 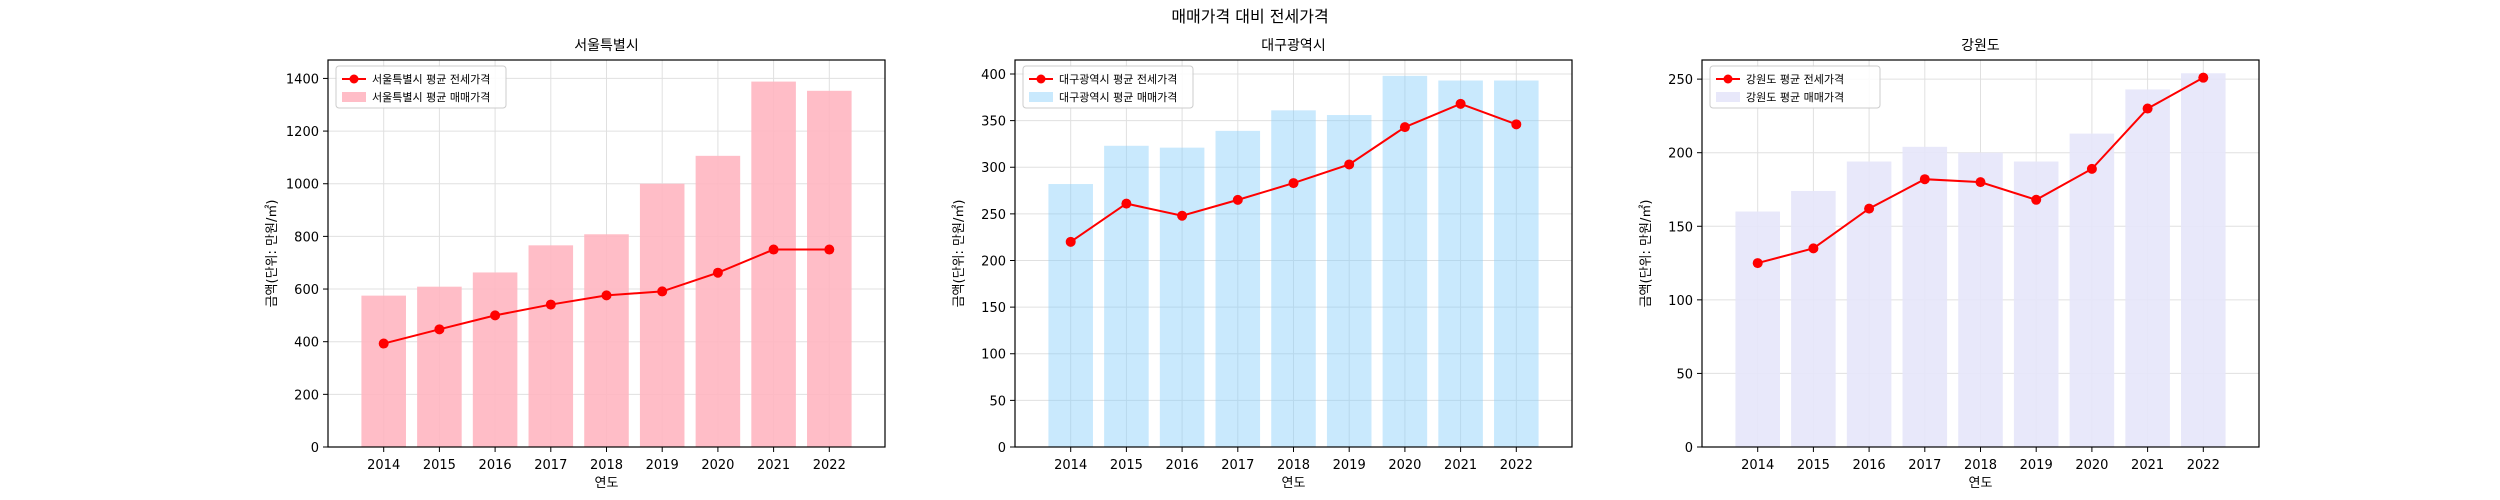 I want to click on y-tick-label: 350, so click(x=993, y=122).